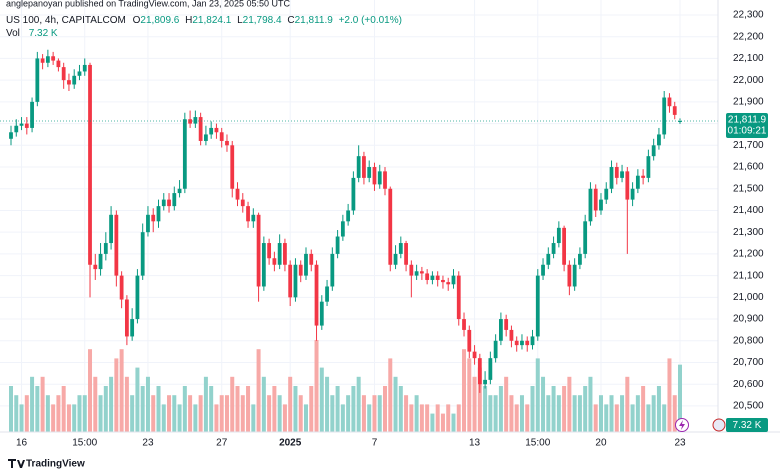  What do you see at coordinates (390, 461) in the screenshot?
I see `footer` at bounding box center [390, 461].